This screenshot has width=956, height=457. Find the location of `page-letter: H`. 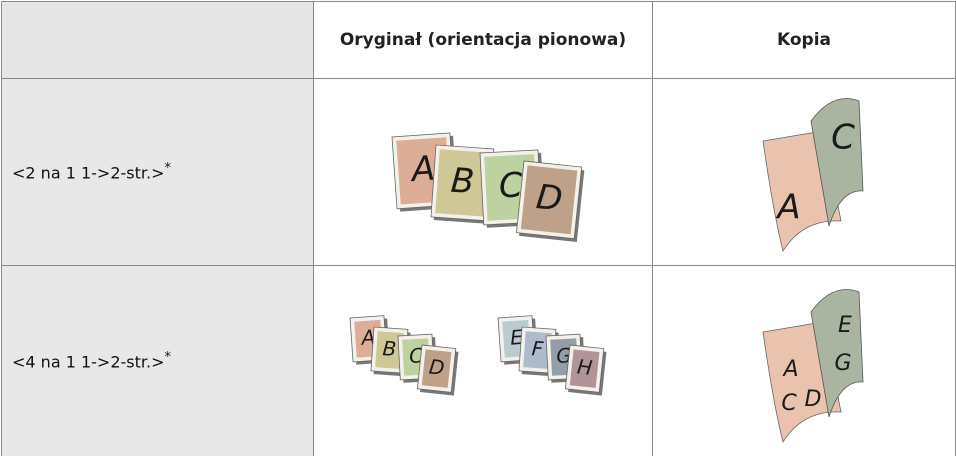

page-letter: H is located at coordinates (584, 366).